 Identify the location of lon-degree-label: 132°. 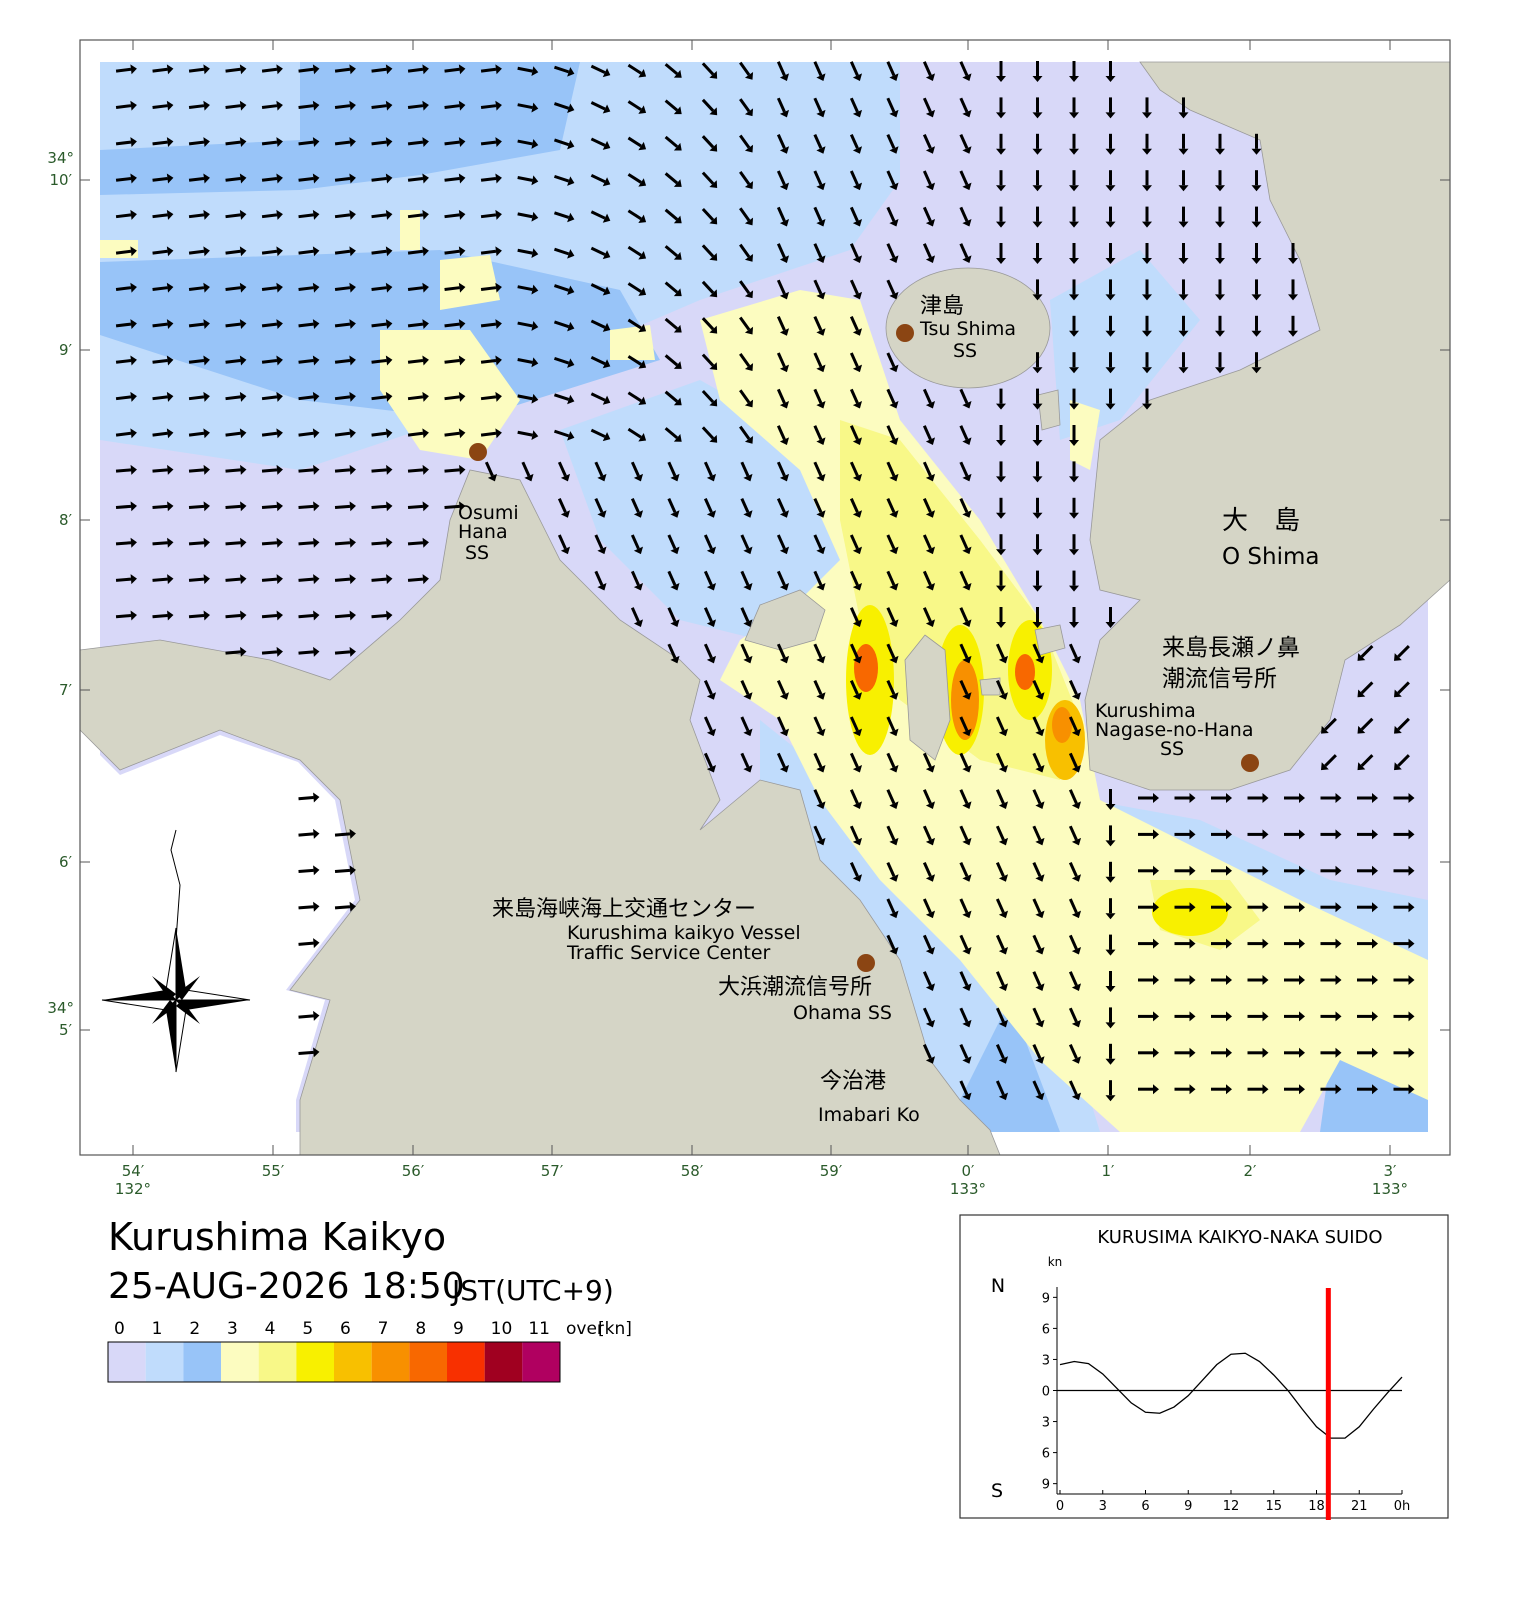
(133, 1189).